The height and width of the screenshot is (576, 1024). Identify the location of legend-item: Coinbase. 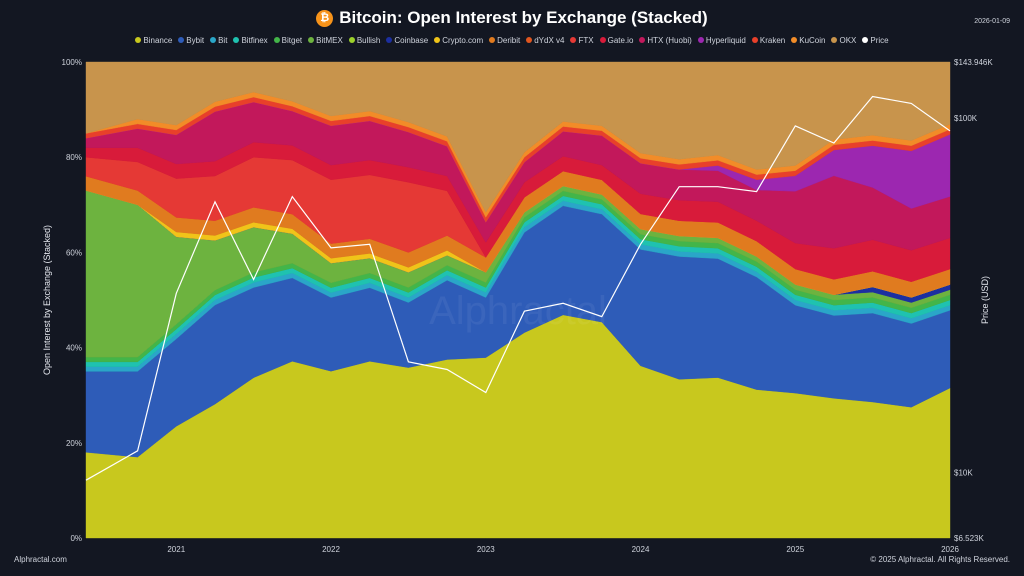
(407, 40).